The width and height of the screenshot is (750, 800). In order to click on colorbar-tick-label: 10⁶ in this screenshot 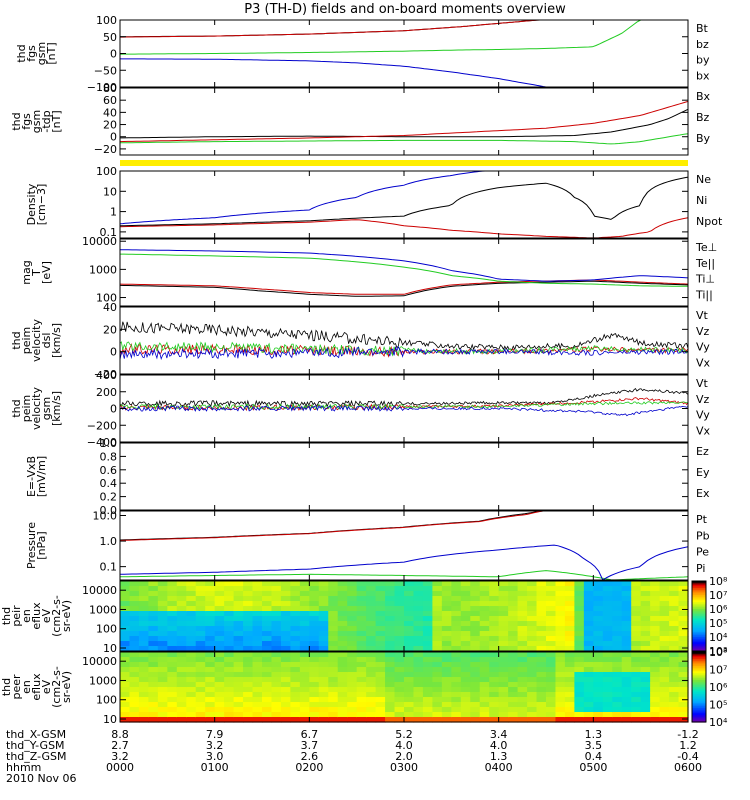, I will do `click(718, 609)`.